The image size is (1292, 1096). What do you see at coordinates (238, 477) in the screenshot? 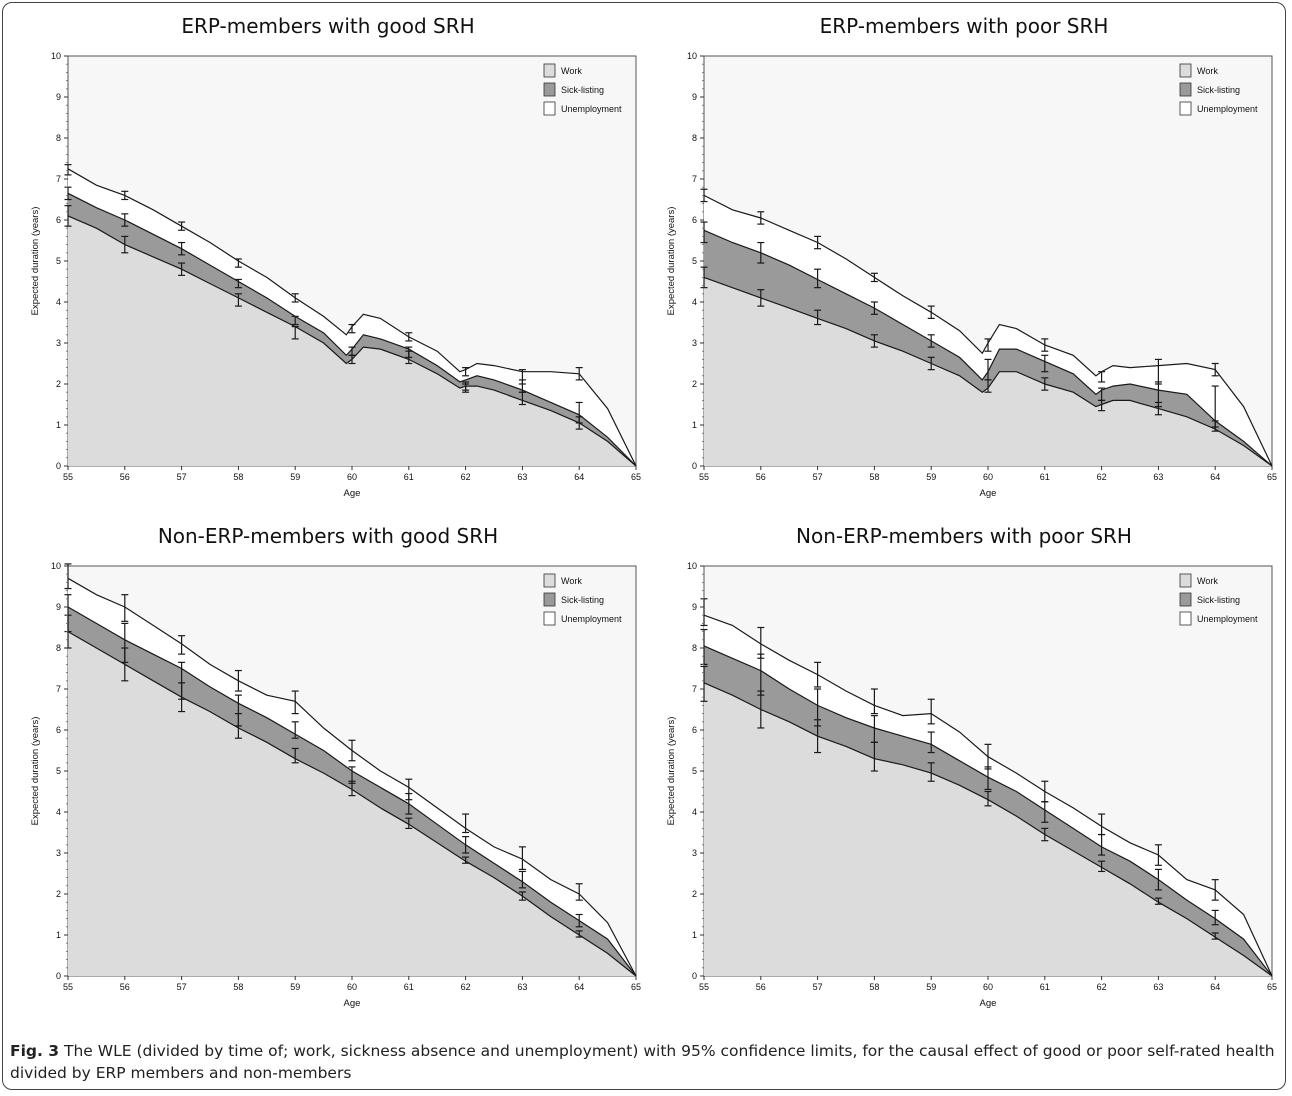
I see `x-tick-label: 58` at bounding box center [238, 477].